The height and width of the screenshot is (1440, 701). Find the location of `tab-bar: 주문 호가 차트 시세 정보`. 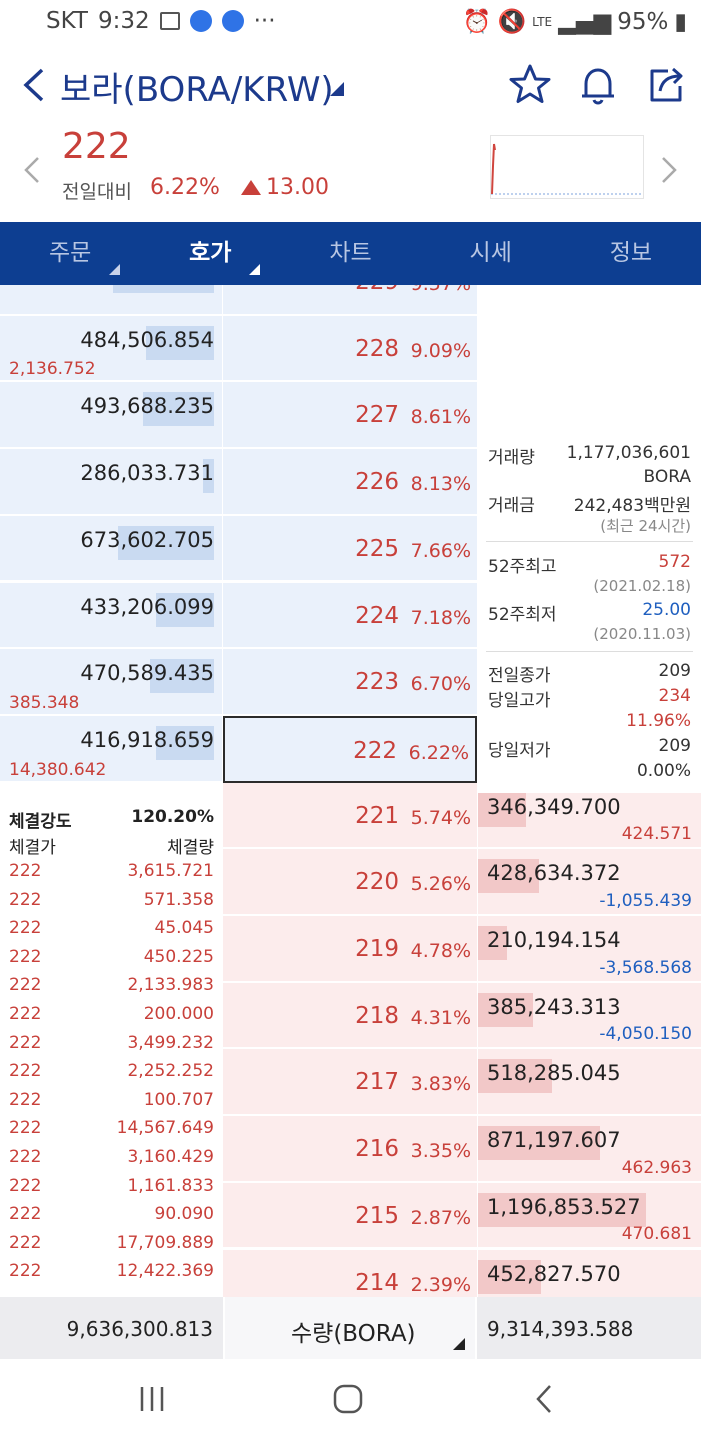

tab-bar: 주문 호가 차트 시세 정보 is located at coordinates (350, 253).